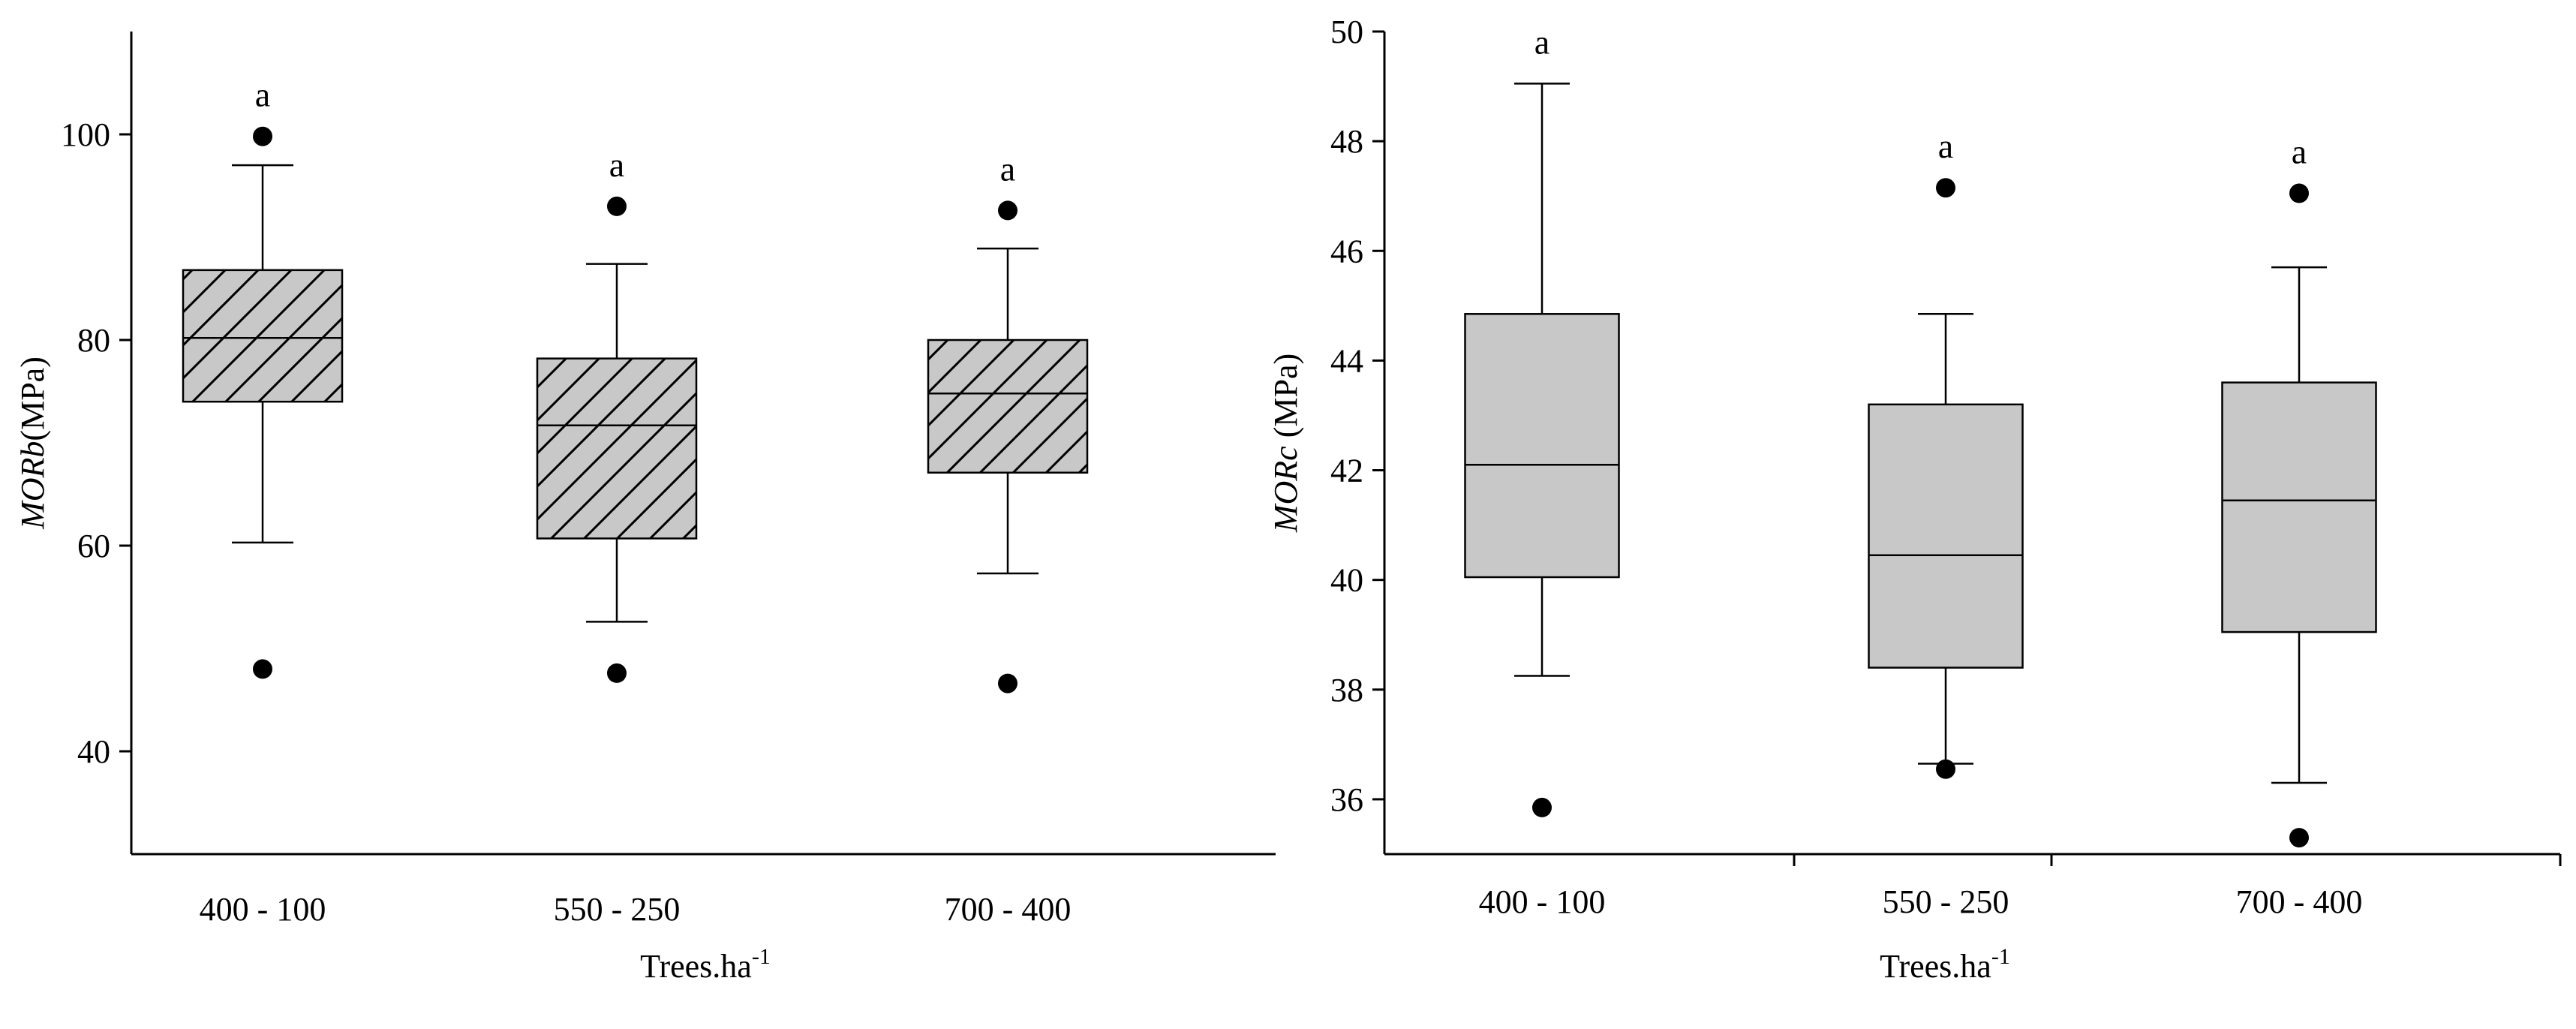  Describe the element at coordinates (1346, 141) in the screenshot. I see `y-tick-label: 48` at that location.